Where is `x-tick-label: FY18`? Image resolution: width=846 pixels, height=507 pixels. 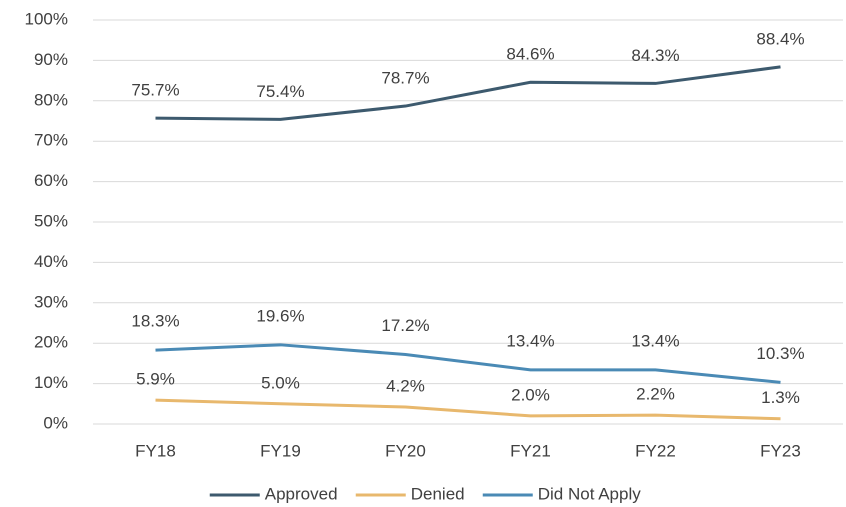
x-tick-label: FY18 is located at coordinates (155, 450).